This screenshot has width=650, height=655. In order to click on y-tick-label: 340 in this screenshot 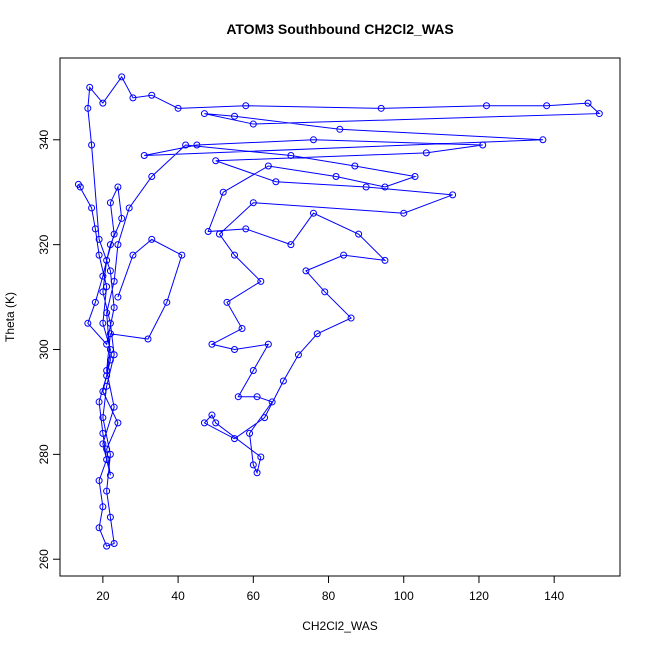, I will do `click(44, 139)`.